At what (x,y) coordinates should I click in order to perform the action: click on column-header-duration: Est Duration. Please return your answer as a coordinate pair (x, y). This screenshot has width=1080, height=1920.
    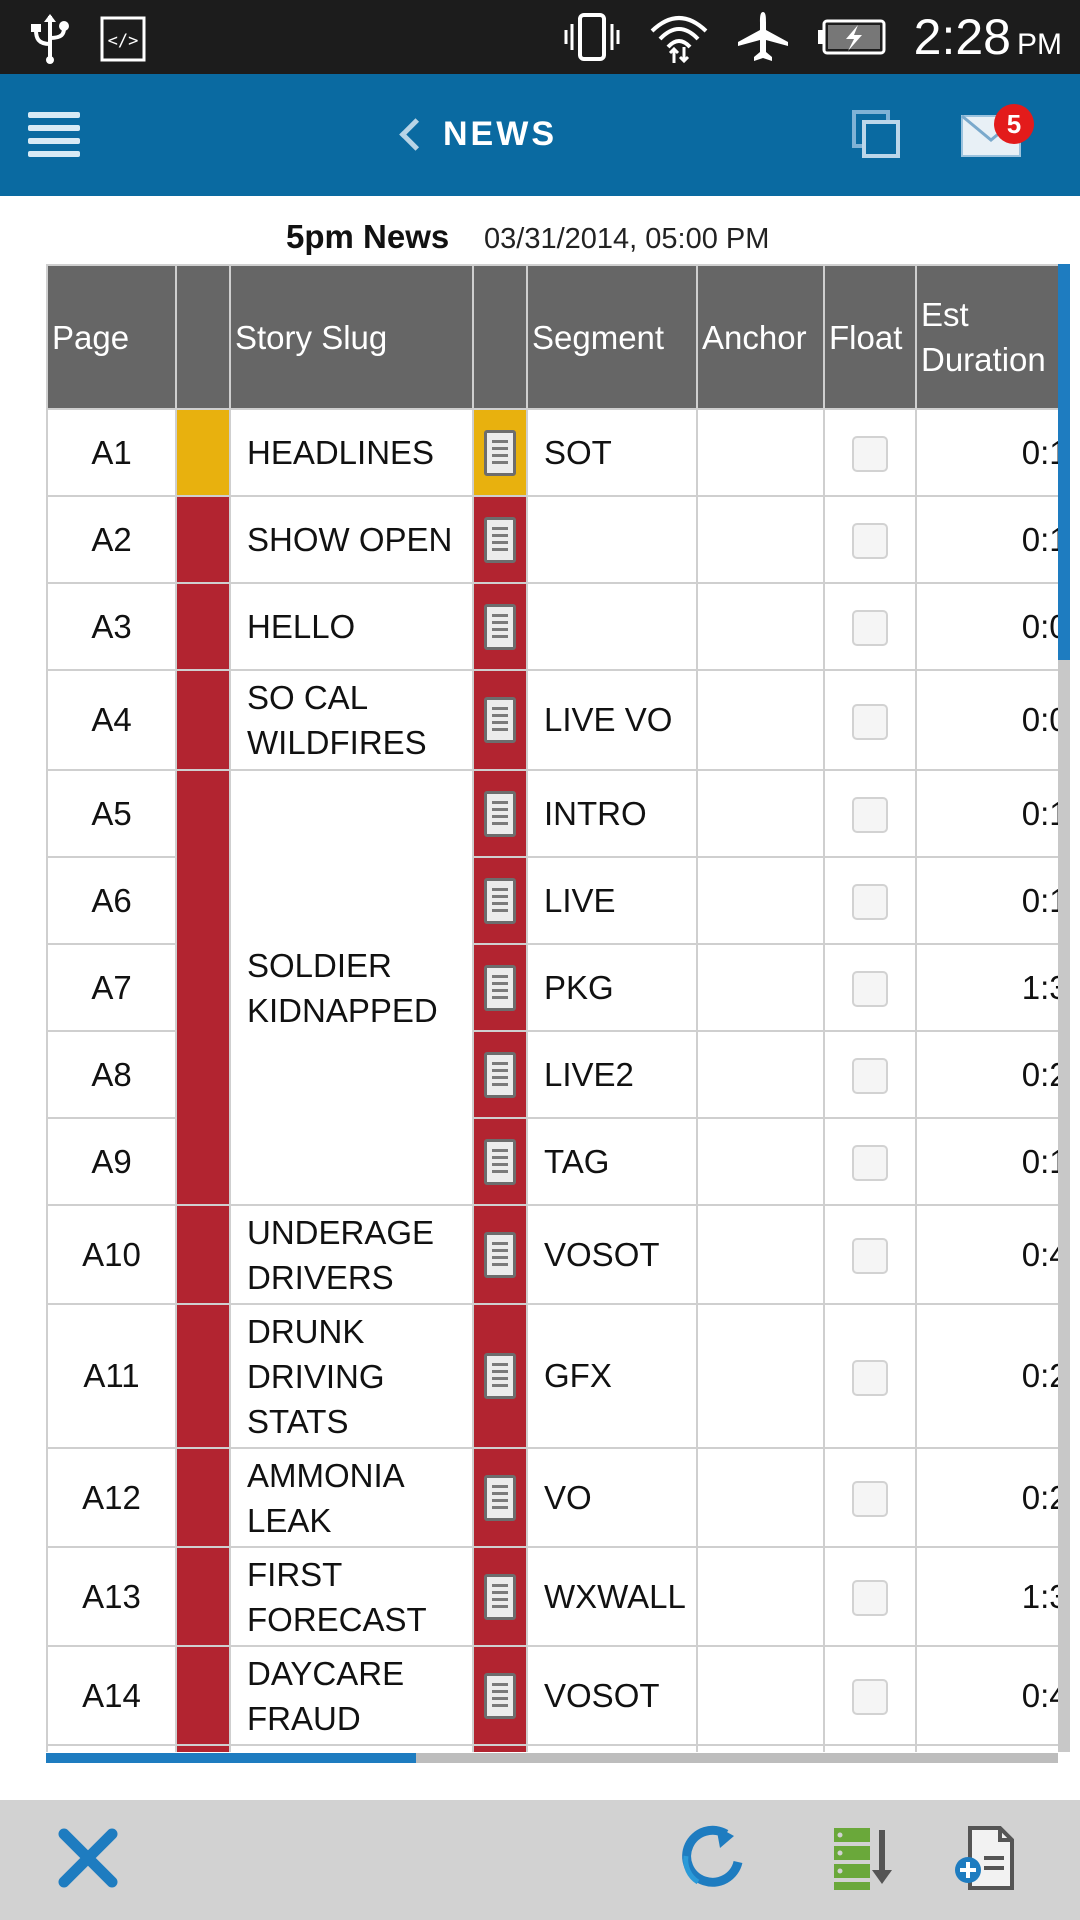
    Looking at the image, I should click on (986, 337).